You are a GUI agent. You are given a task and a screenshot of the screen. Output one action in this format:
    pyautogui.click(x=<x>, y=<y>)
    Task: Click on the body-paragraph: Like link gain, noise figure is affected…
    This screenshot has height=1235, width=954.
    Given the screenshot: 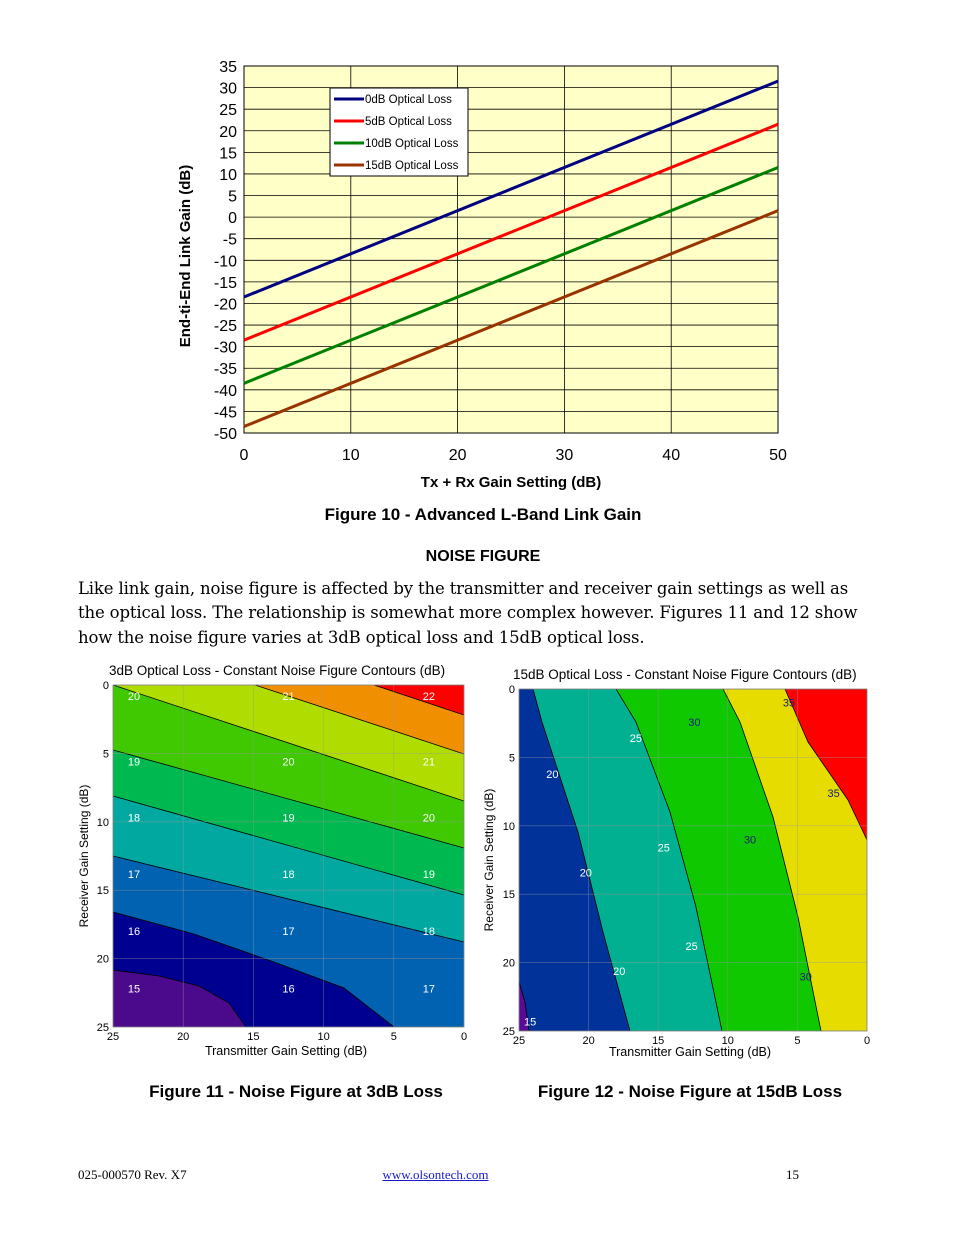 What is the action you would take?
    pyautogui.click(x=493, y=613)
    